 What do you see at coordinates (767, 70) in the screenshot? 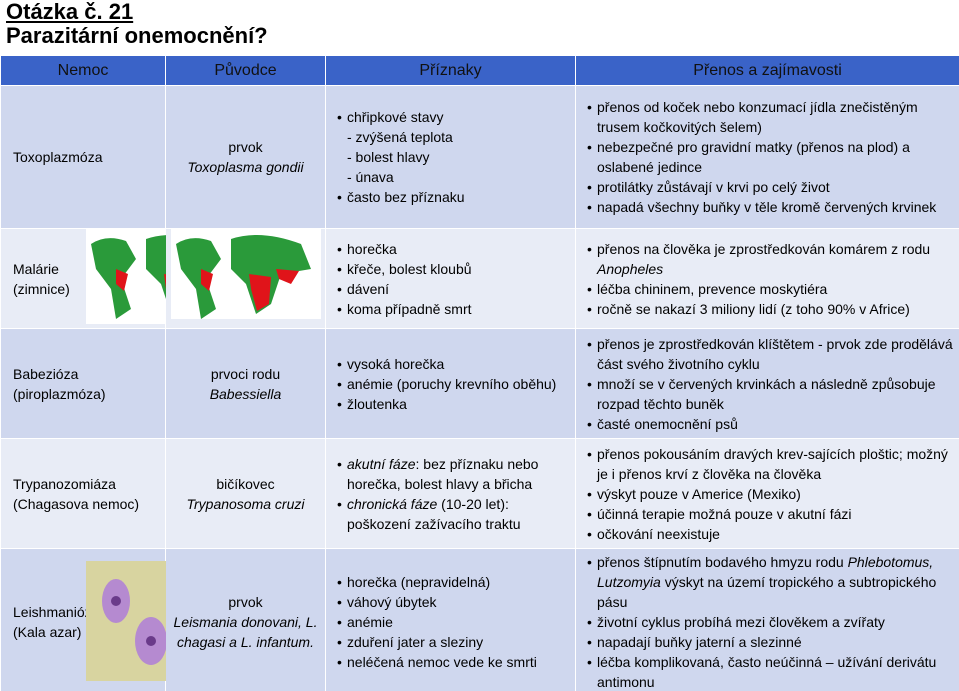
I see `column-header: Přenos a zajímavosti` at bounding box center [767, 70].